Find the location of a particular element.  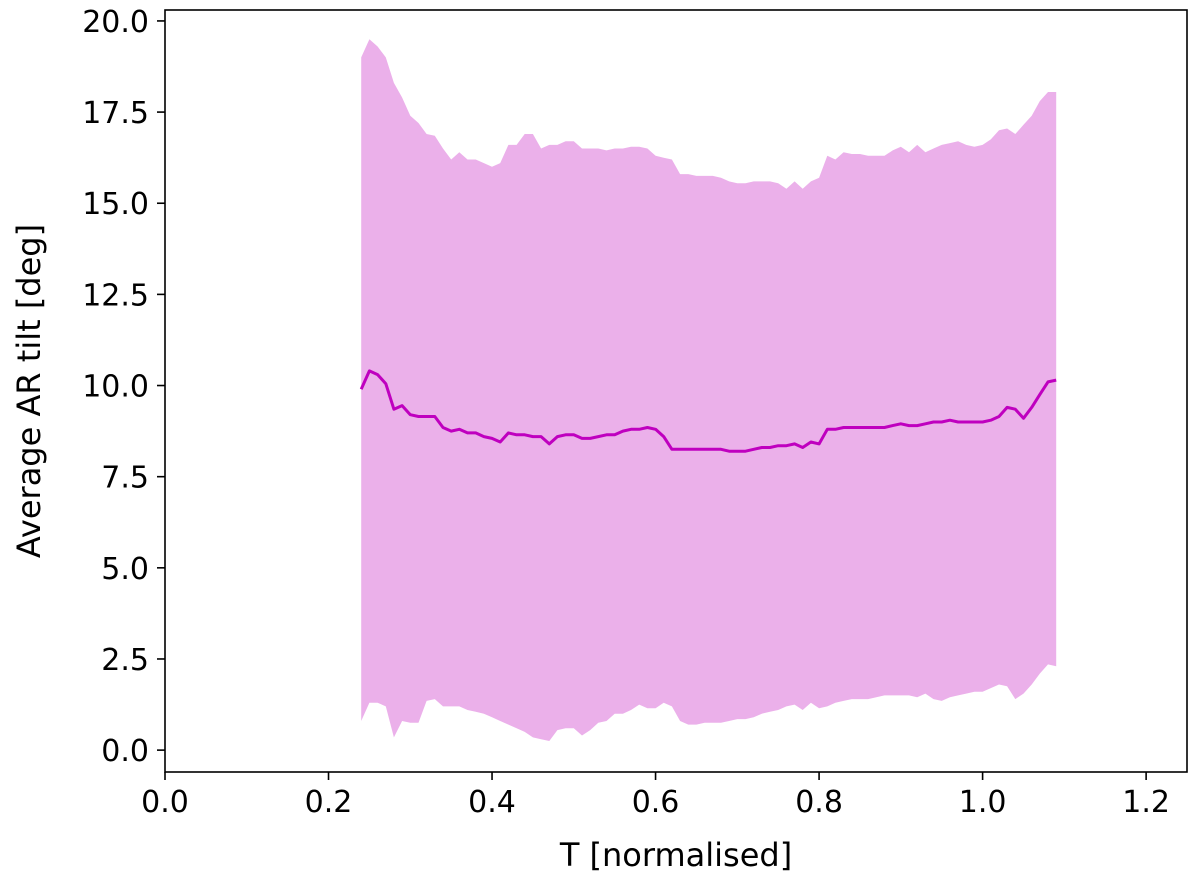

y-axis-ticks: 0.0 2.5 5.0 7.5 10.0 12.5 15.0 17.5 20.0 is located at coordinates (123, 387).